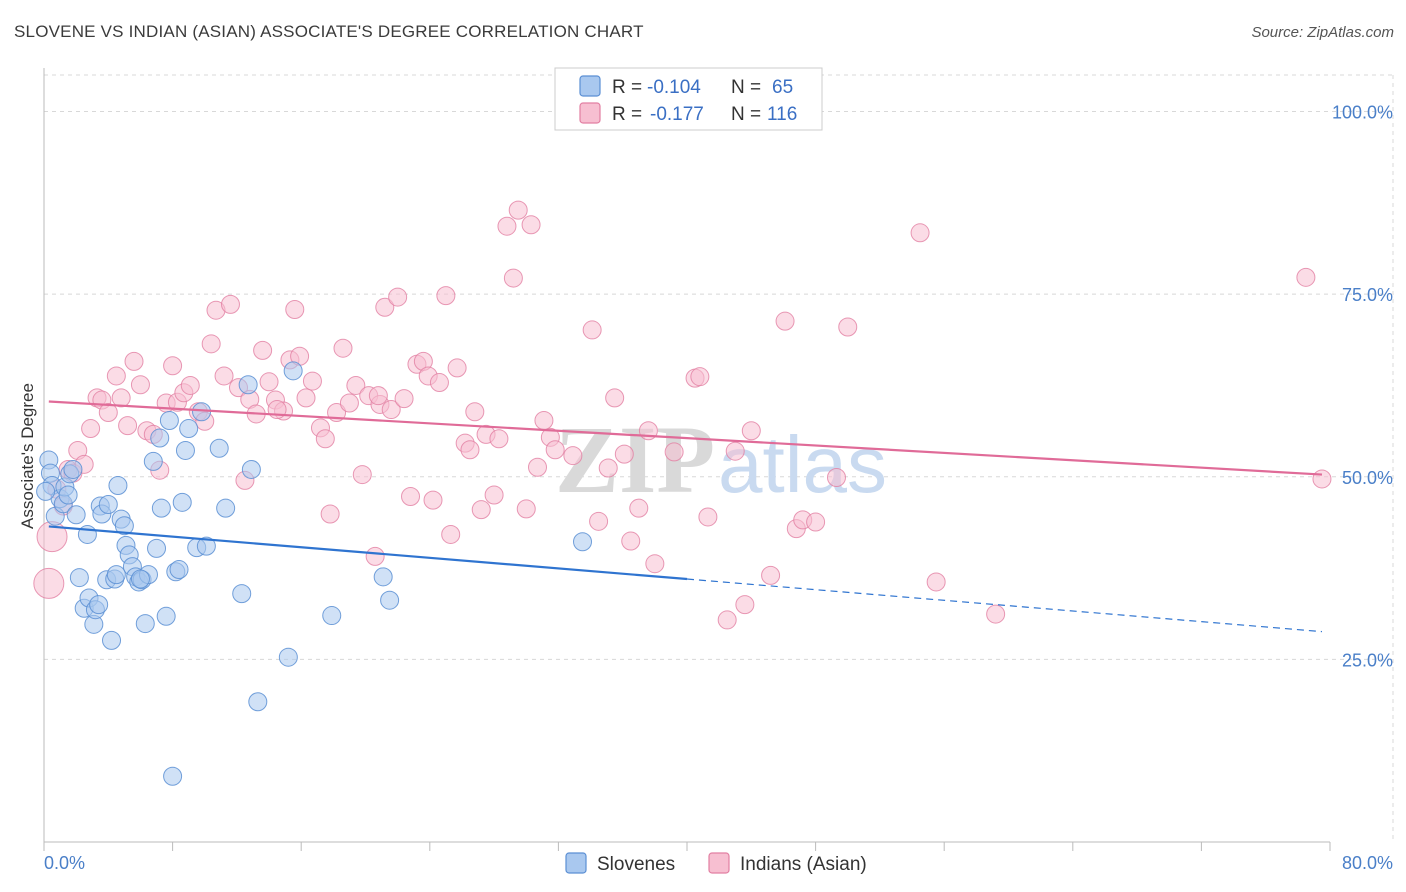  What do you see at coordinates (782, 87) in the screenshot?
I see `legend-n-value-1: 65` at bounding box center [782, 87].